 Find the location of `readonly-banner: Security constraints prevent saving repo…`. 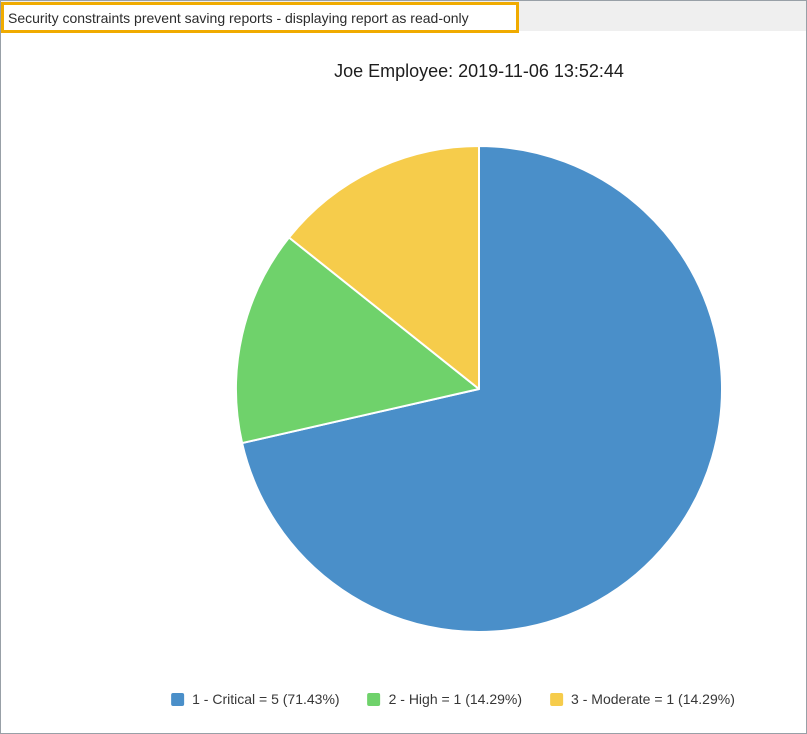

readonly-banner: Security constraints prevent saving repo… is located at coordinates (260, 17).